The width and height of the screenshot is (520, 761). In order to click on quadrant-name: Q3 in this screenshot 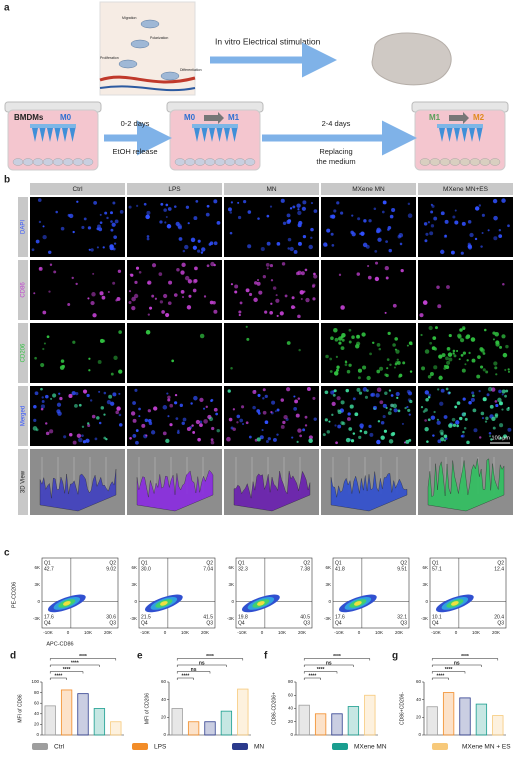, I will do `click(403, 623)`.